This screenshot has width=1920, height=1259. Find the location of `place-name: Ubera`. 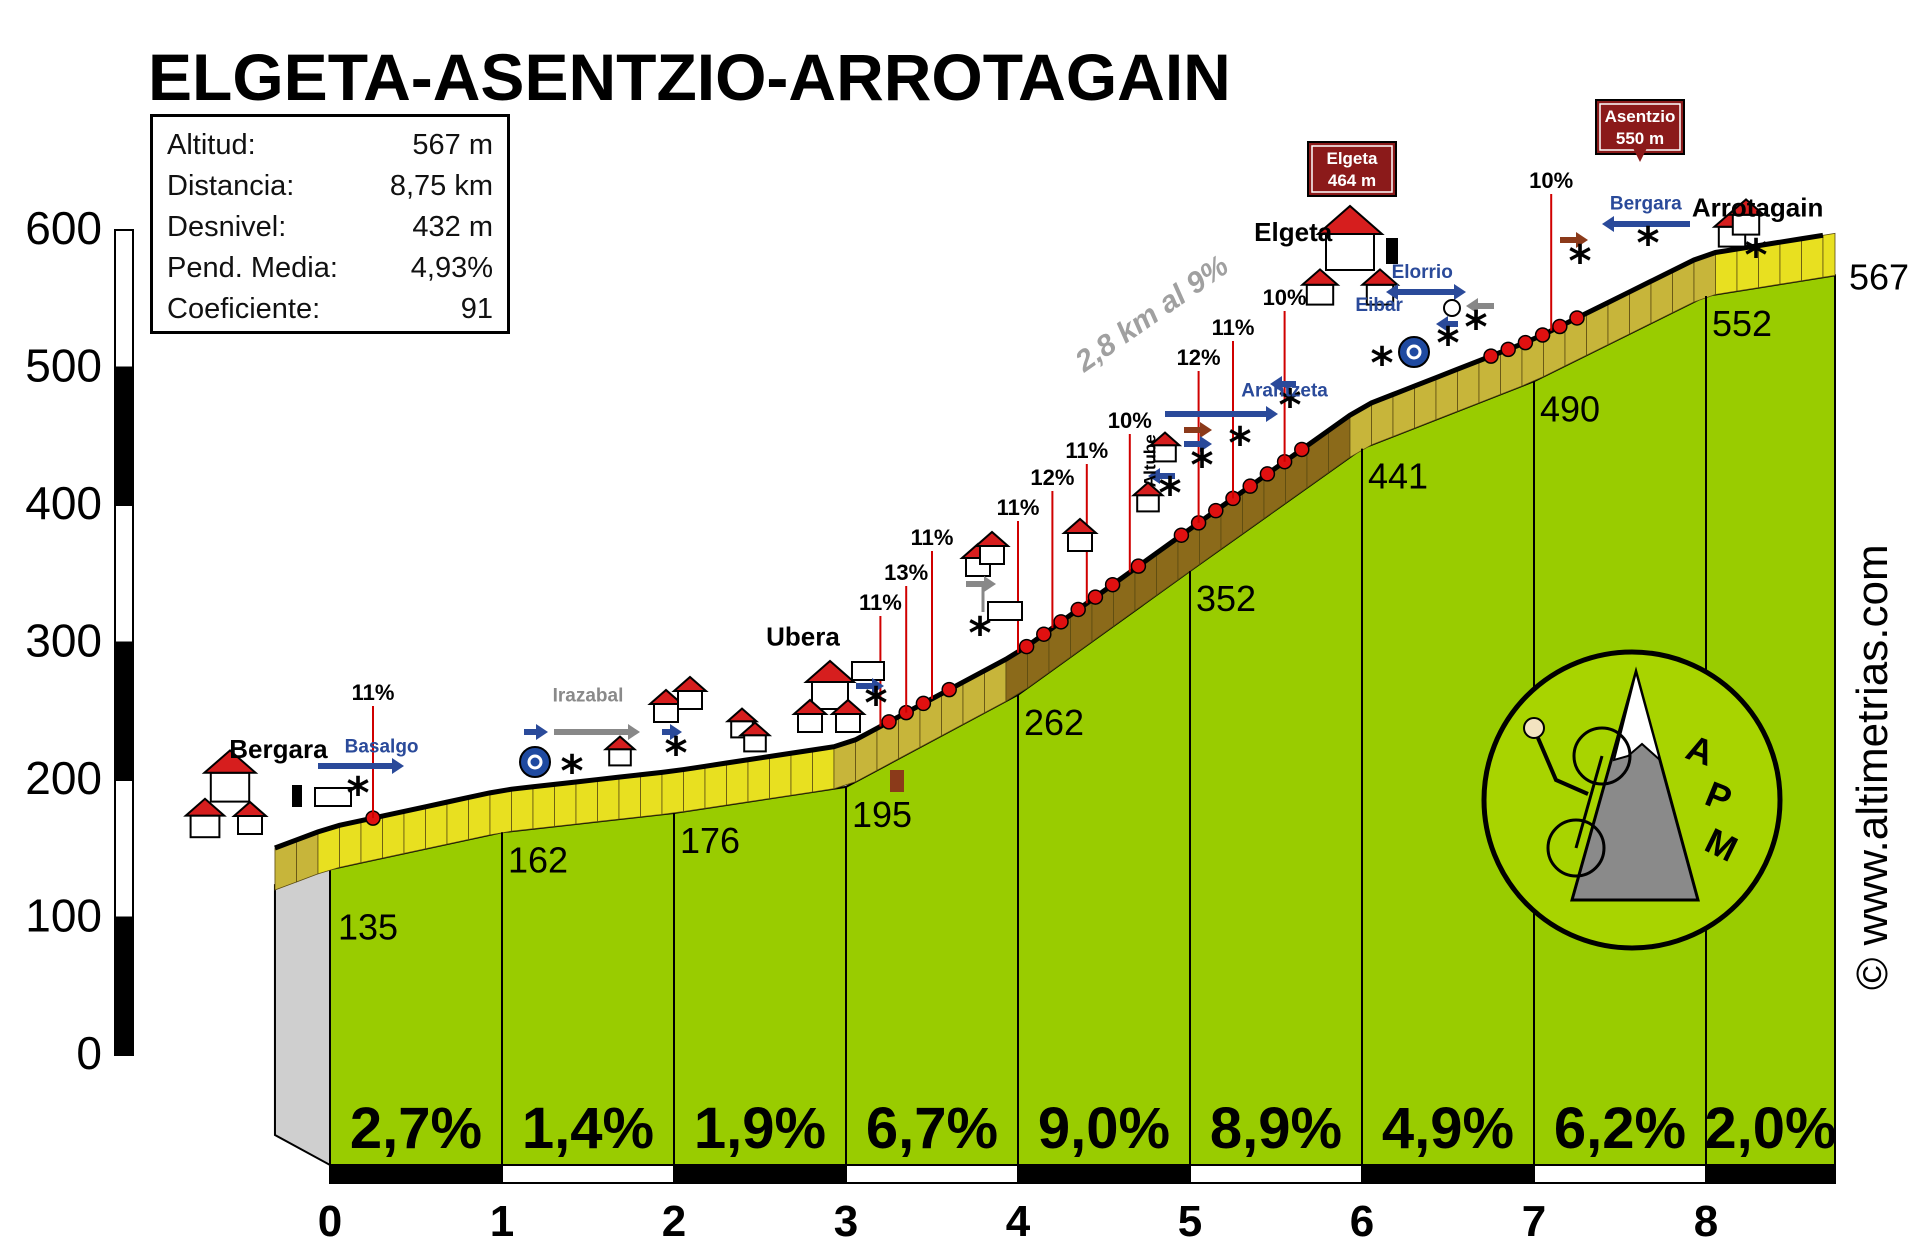

place-name: Ubera is located at coordinates (803, 636).